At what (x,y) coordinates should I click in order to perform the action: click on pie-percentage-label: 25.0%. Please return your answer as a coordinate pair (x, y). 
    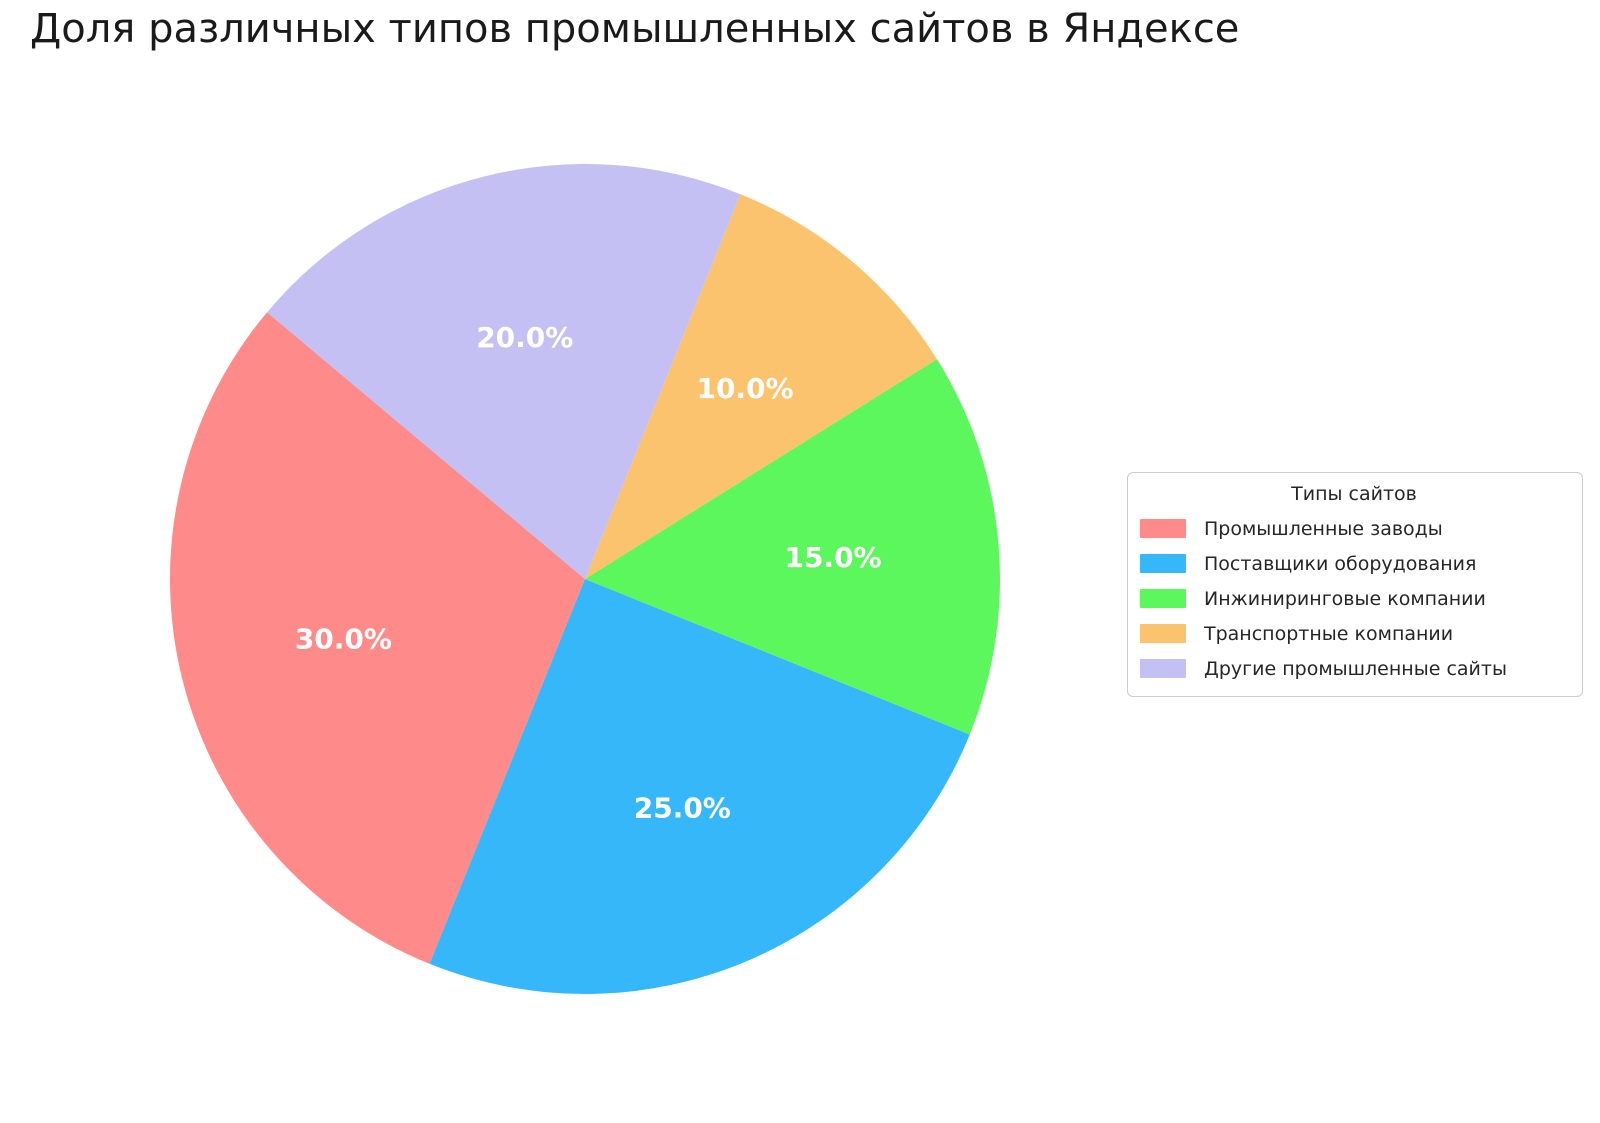
    Looking at the image, I should click on (682, 808).